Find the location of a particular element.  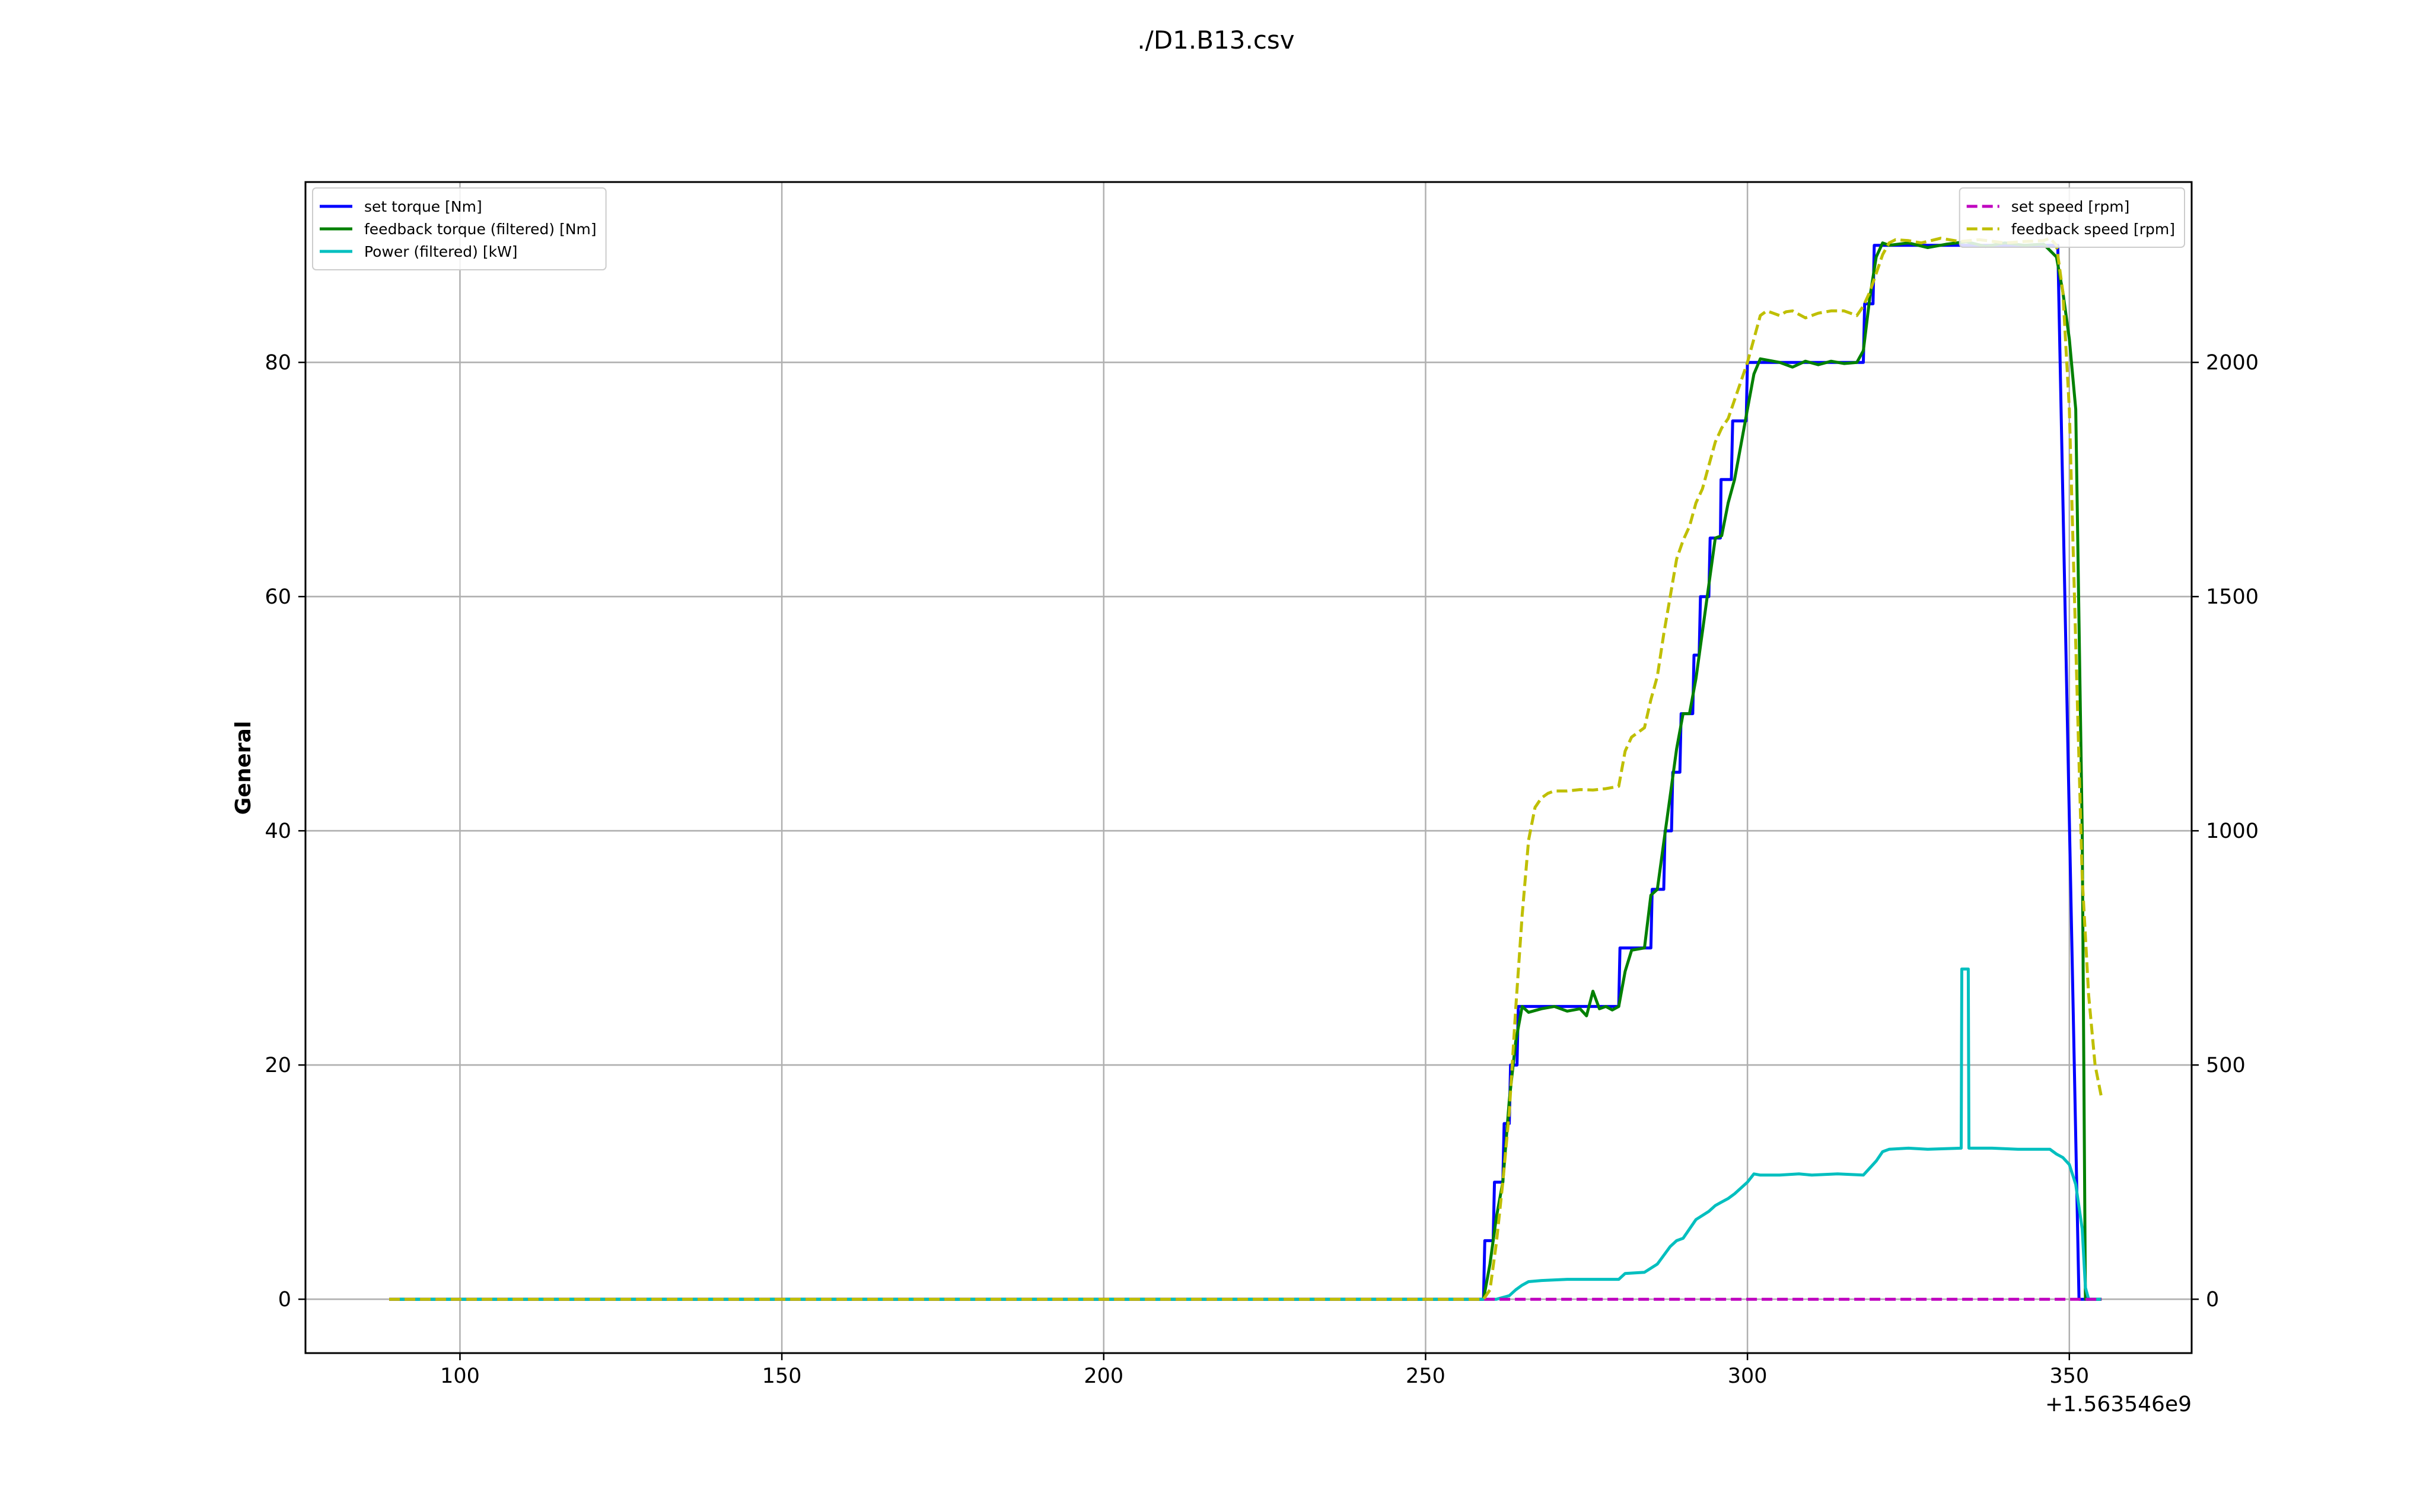

x-tick-label: 150 is located at coordinates (782, 1376).